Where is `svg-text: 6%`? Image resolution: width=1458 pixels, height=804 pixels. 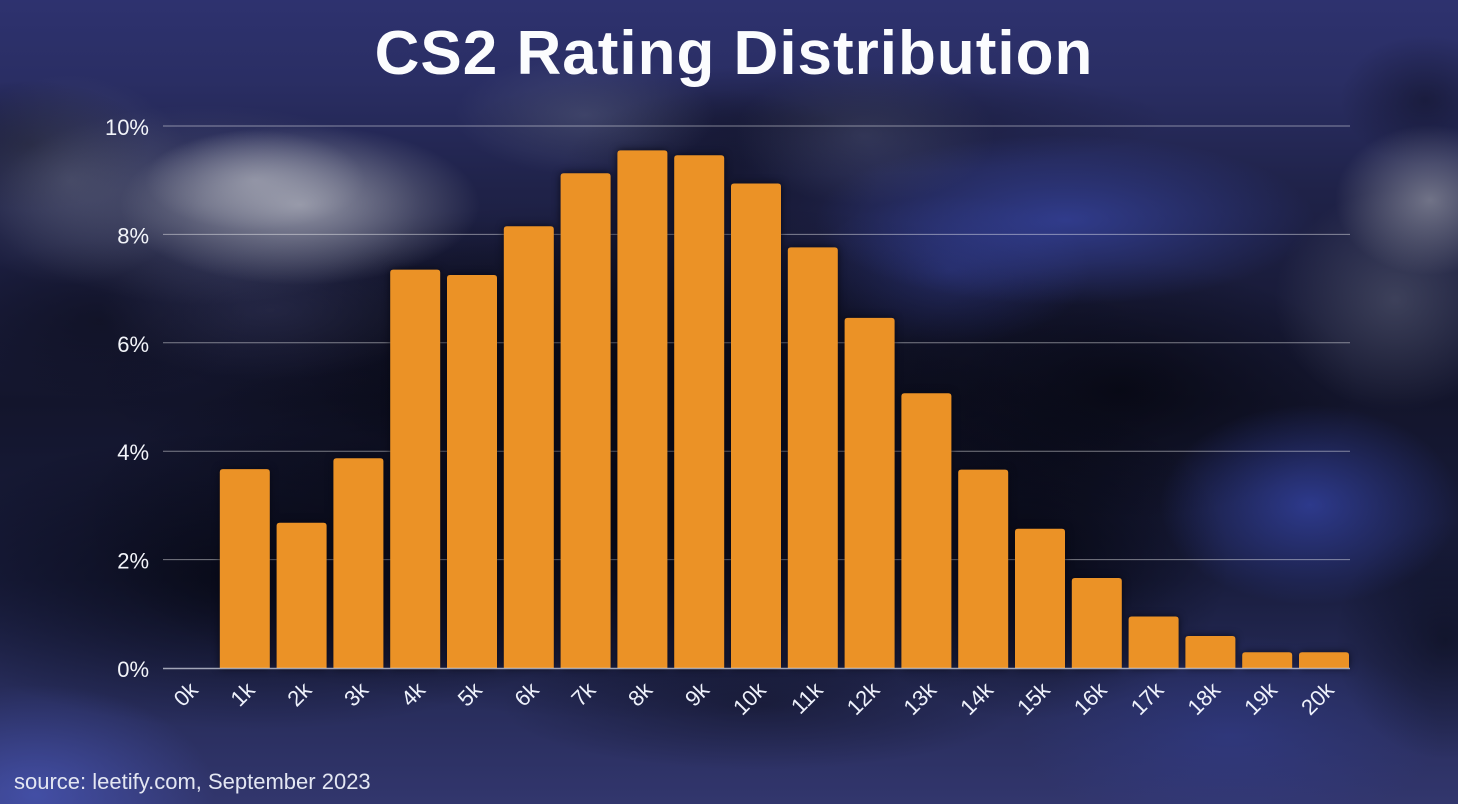 svg-text: 6% is located at coordinates (133, 344).